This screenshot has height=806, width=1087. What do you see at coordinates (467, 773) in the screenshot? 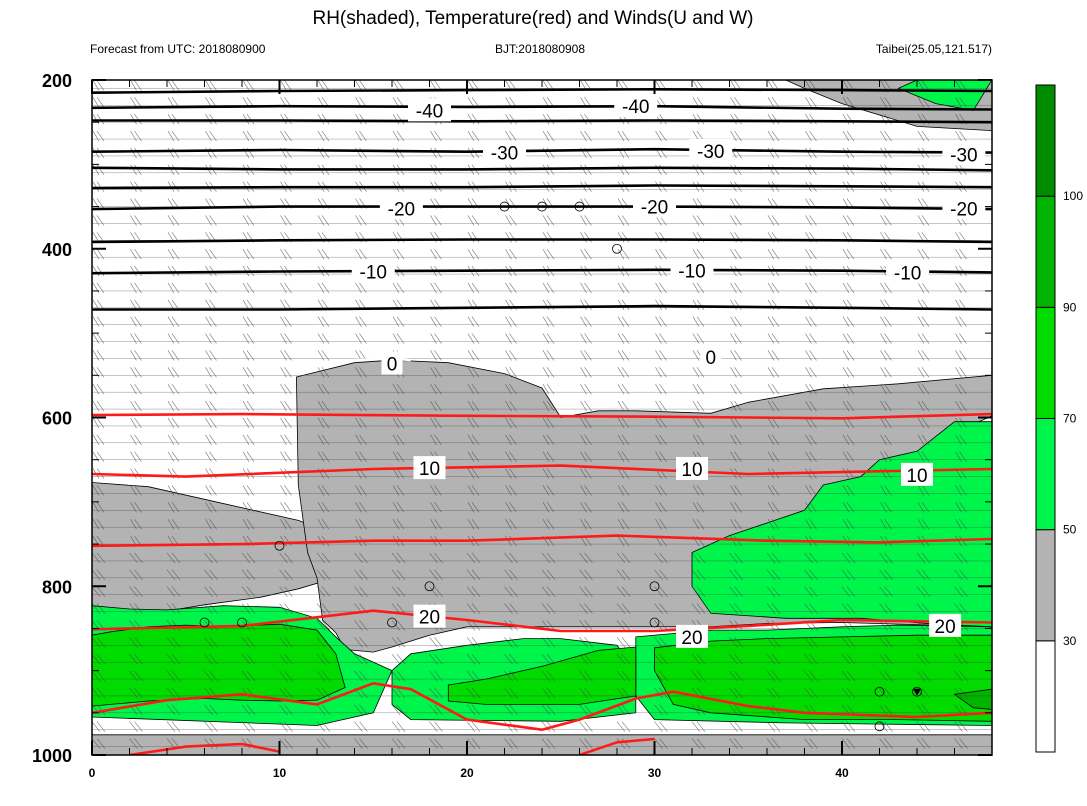
I see `x-tick-label: 20` at bounding box center [467, 773].